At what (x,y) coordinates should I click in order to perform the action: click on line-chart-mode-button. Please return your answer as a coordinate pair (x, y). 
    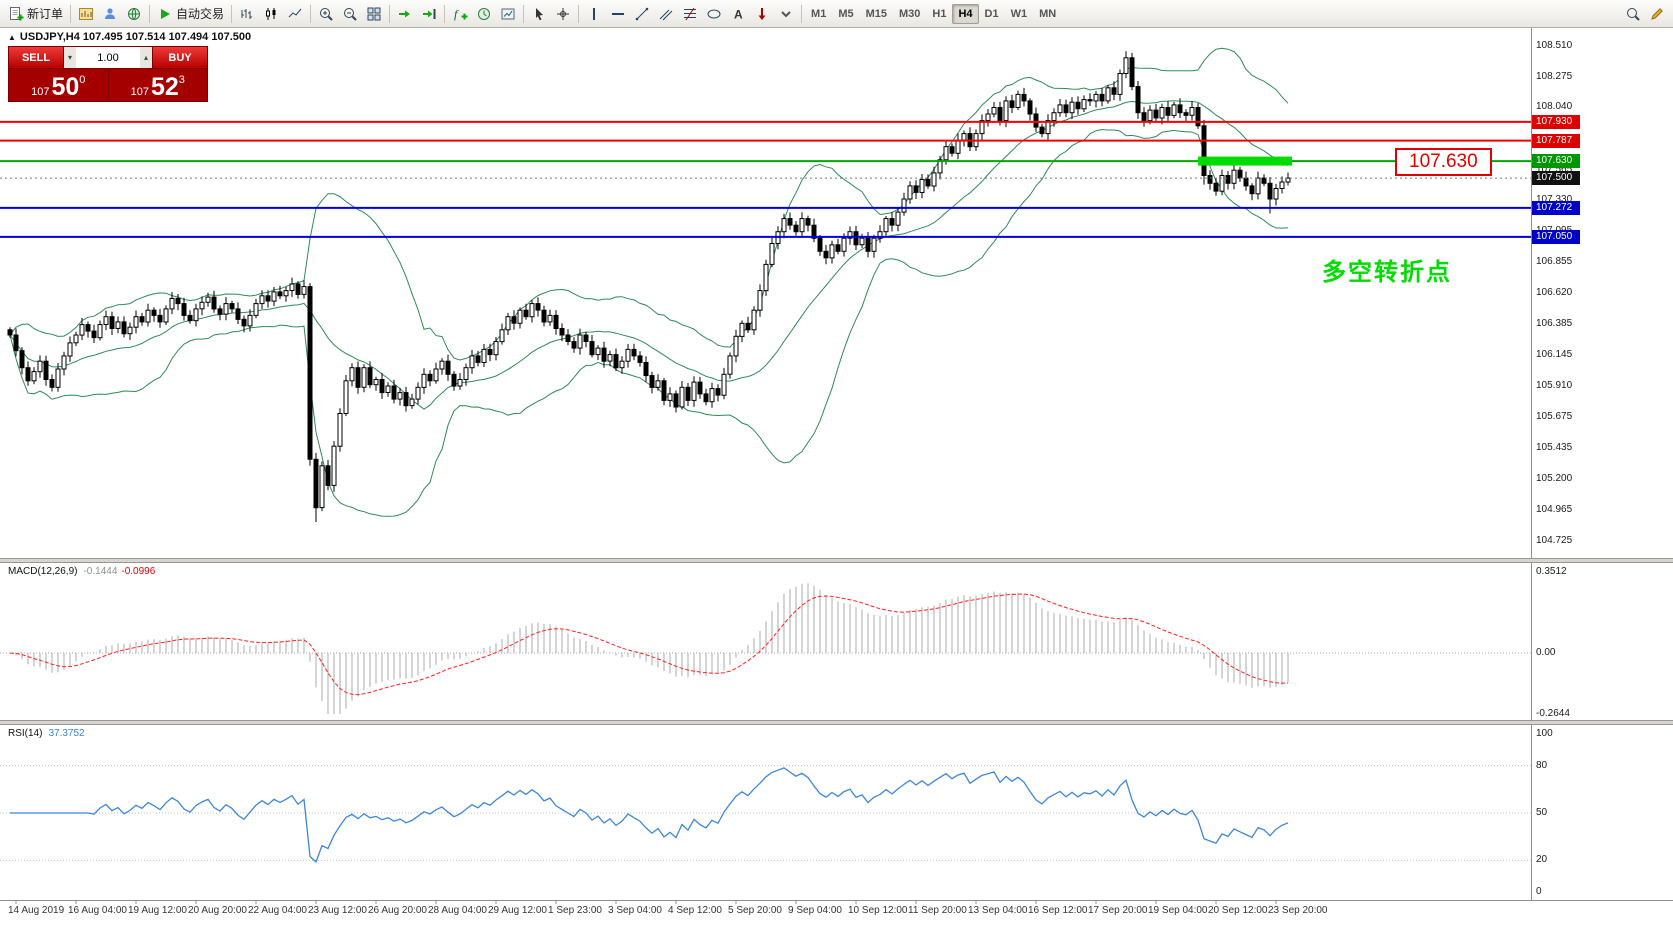
    Looking at the image, I should click on (295, 14).